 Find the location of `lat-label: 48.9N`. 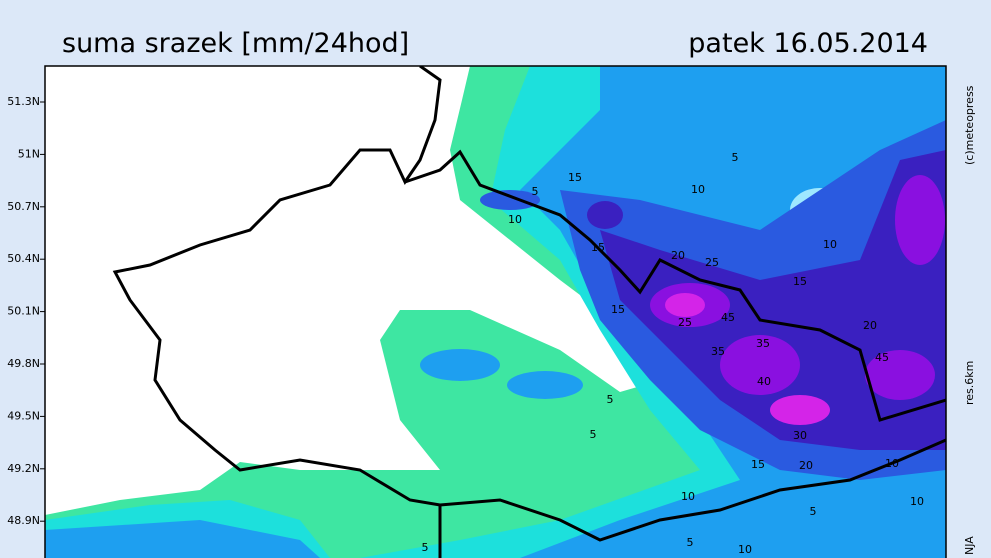

lat-label: 48.9N is located at coordinates (23, 520).